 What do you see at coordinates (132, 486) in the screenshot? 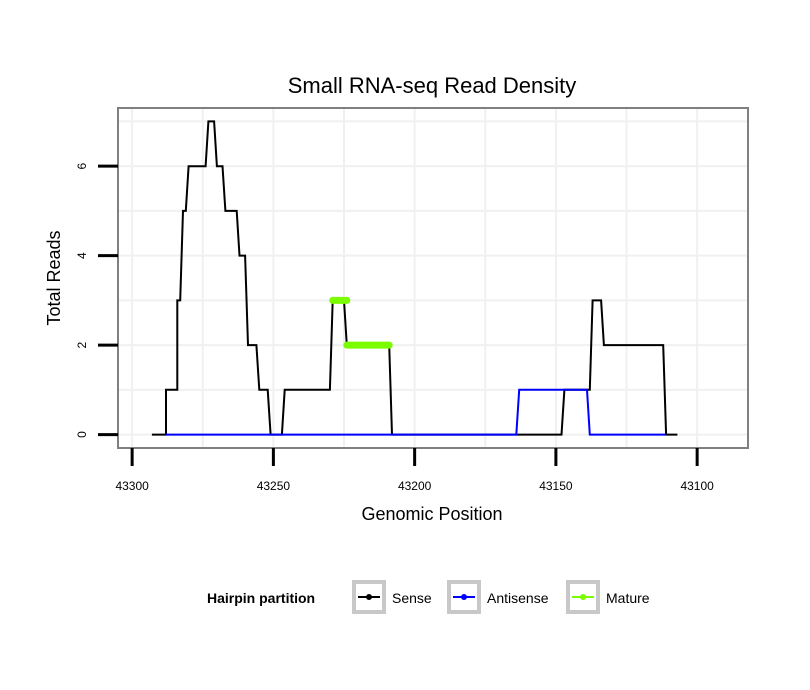
I see `x-tick-label: 43300` at bounding box center [132, 486].